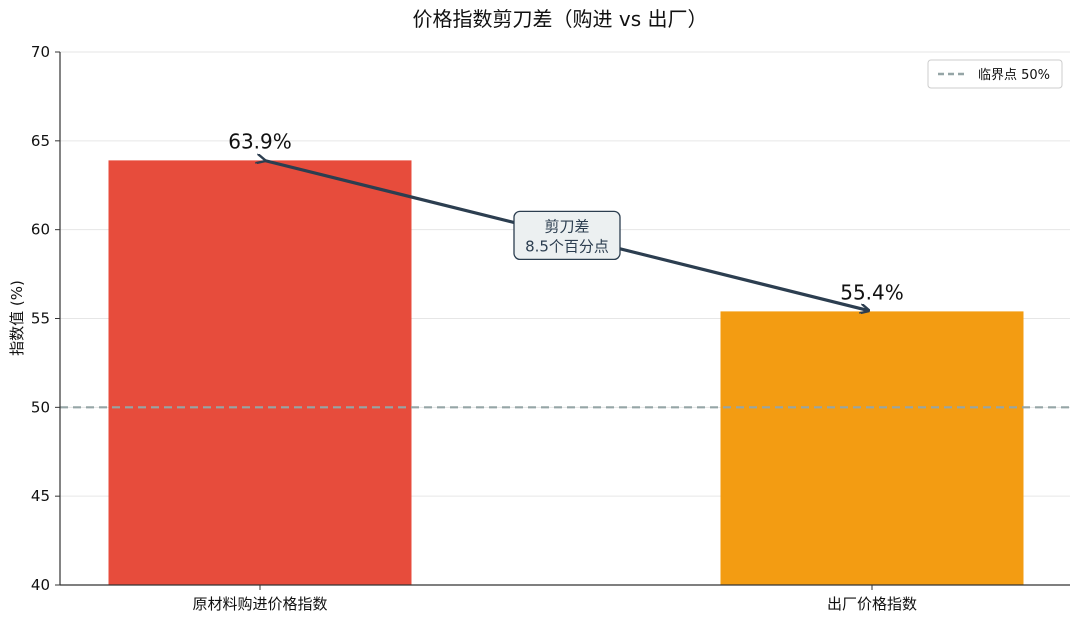  Describe the element at coordinates (40, 496) in the screenshot. I see `y-tick-label: 45` at that location.